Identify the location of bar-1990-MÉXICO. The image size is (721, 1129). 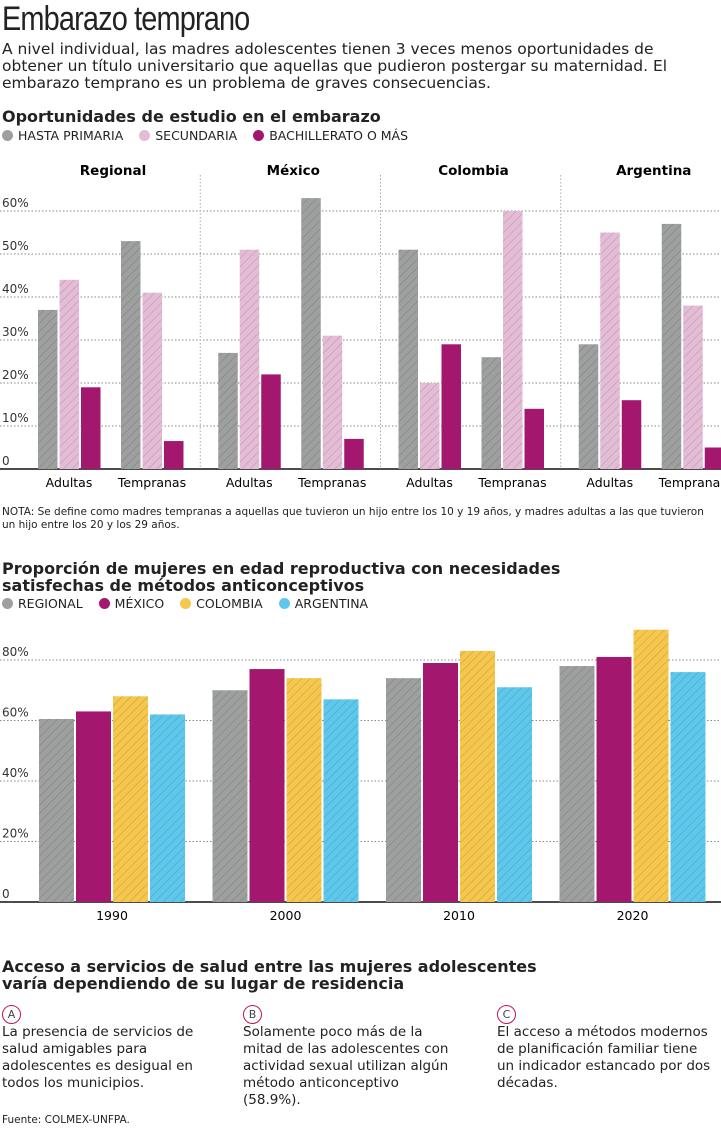
(93, 806).